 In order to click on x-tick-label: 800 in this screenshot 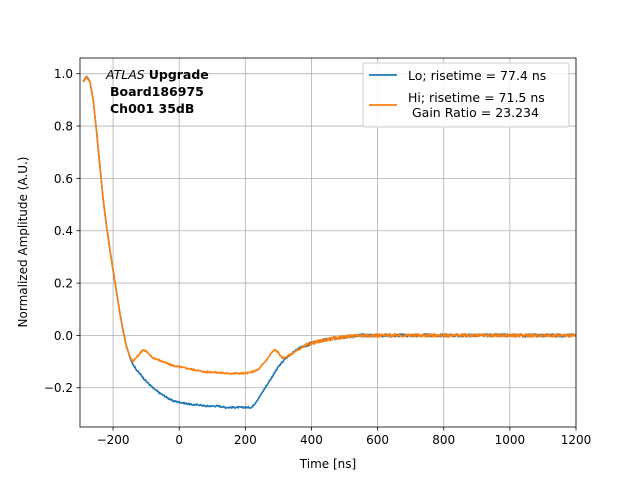, I will do `click(443, 440)`.